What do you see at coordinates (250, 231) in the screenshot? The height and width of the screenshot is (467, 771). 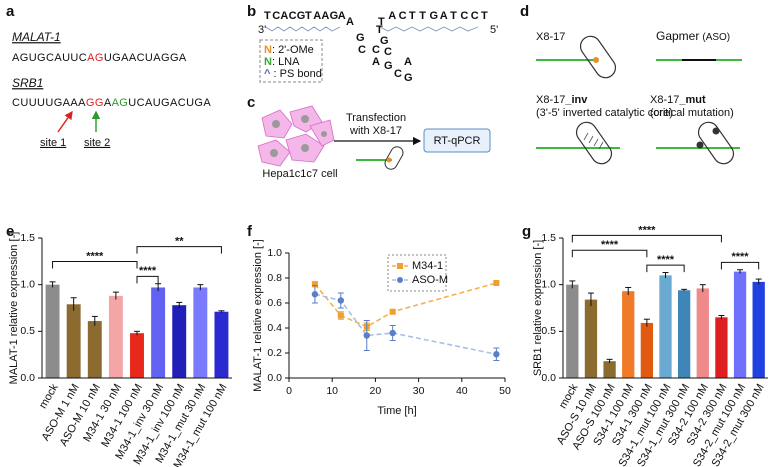 I see `panel-label: f` at bounding box center [250, 231].